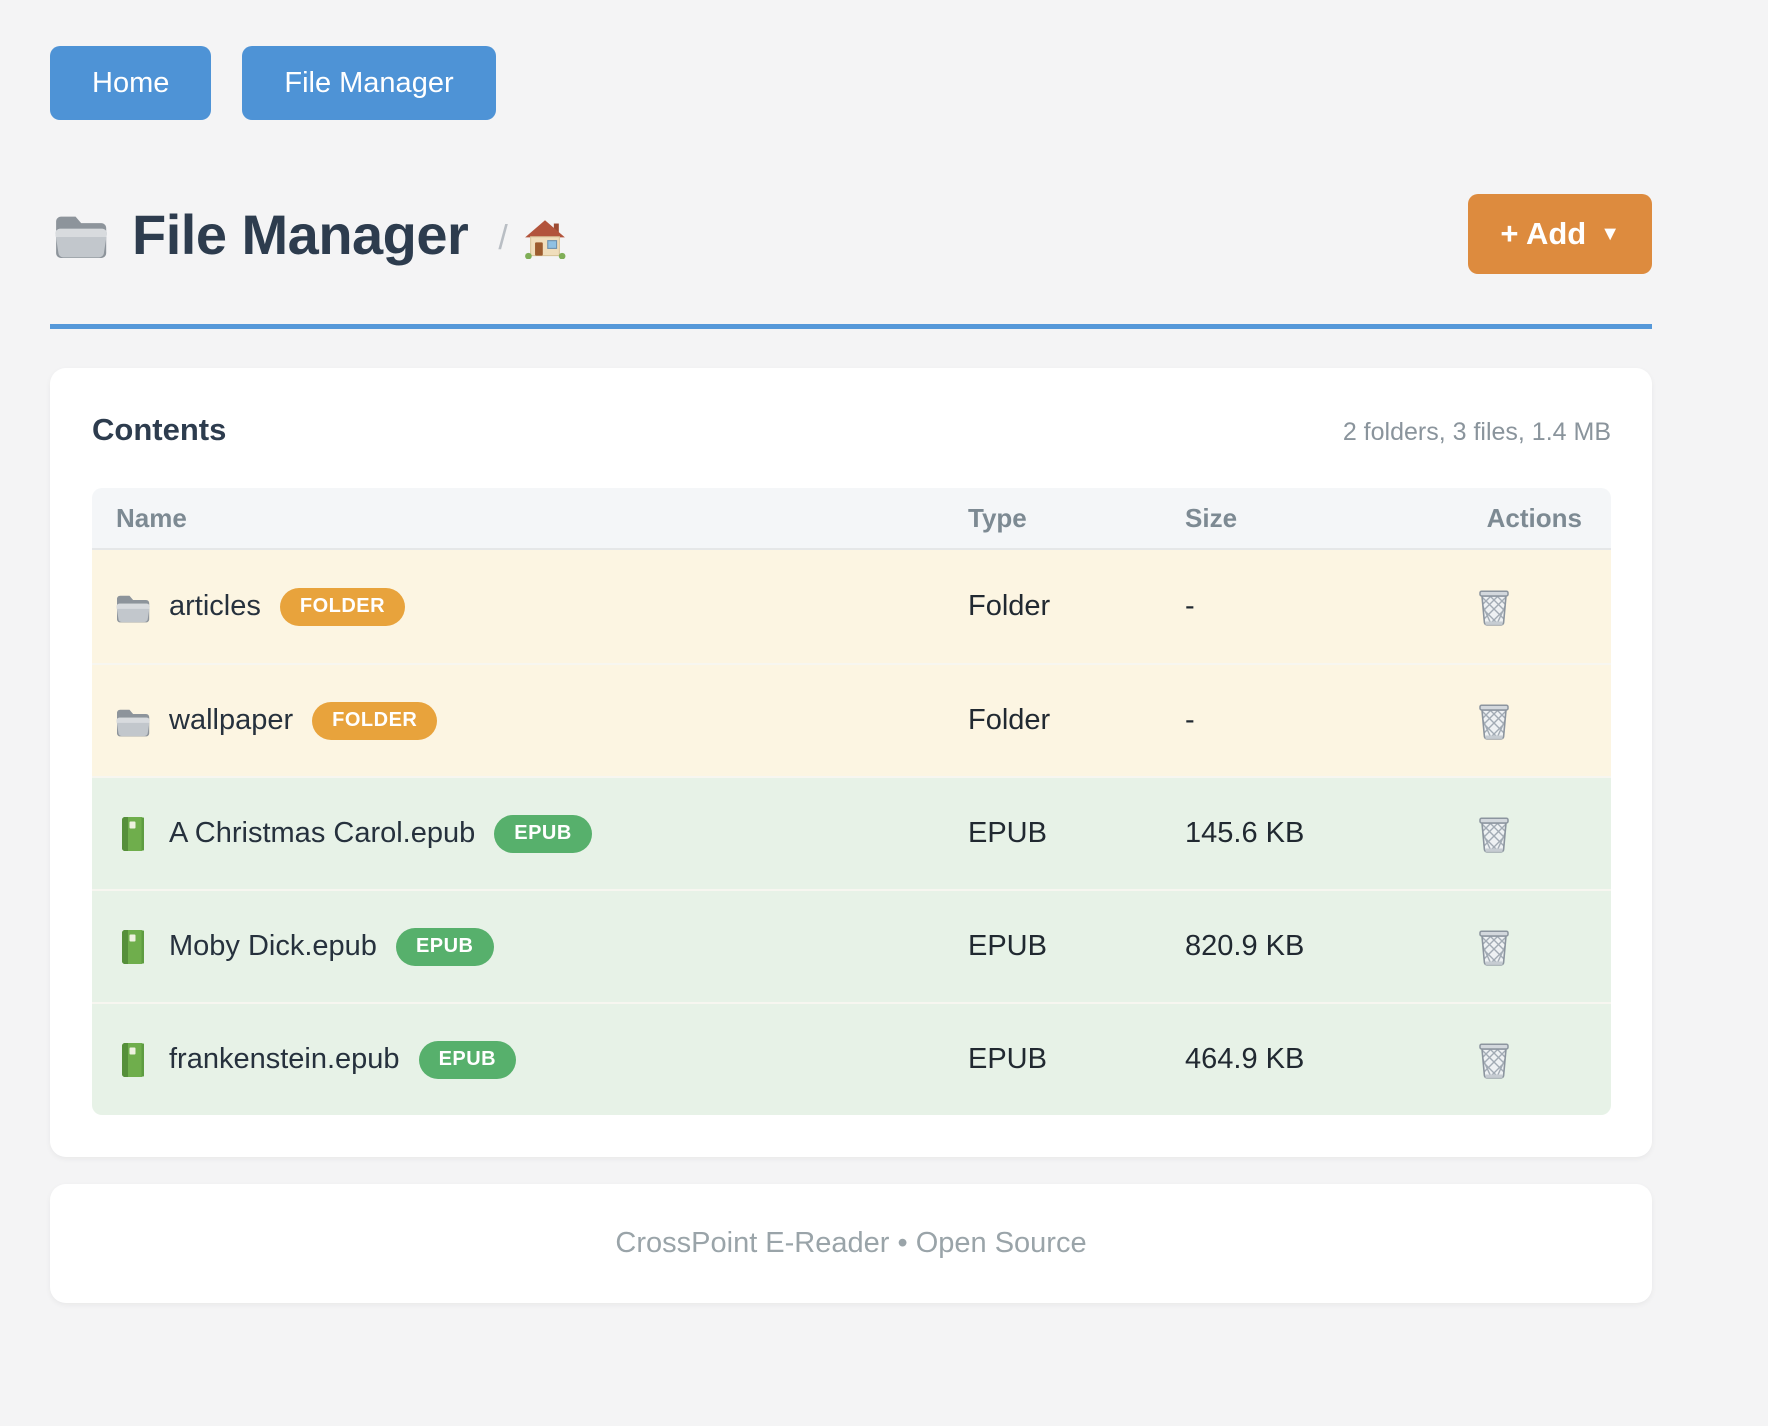 The width and height of the screenshot is (1768, 1426). I want to click on file-name-link: articles, so click(215, 606).